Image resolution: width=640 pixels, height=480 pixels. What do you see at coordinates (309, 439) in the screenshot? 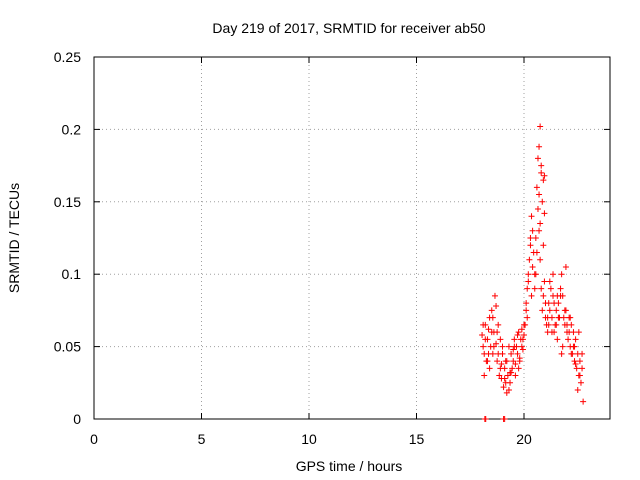
I see `x-tick-label: 10` at bounding box center [309, 439].